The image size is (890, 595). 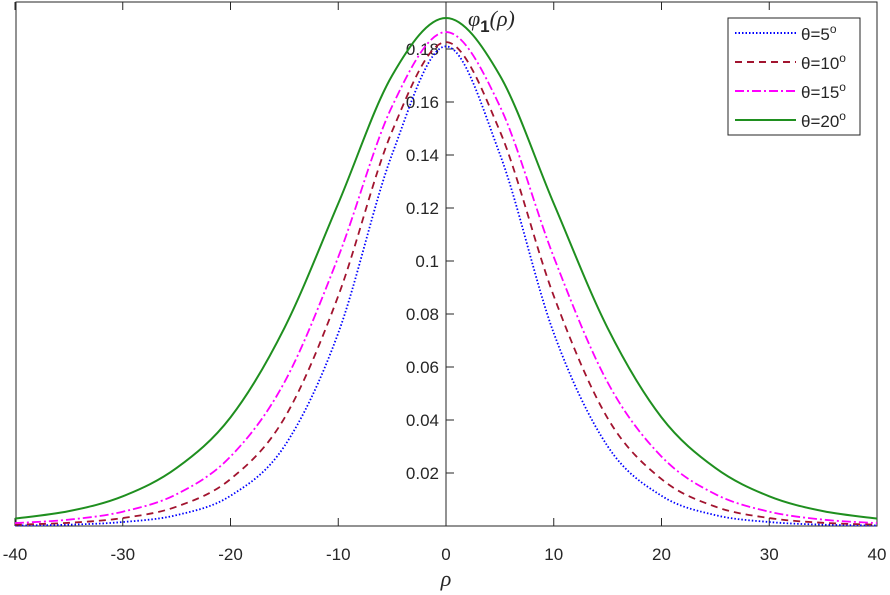 What do you see at coordinates (820, 92) in the screenshot?
I see `legend-label-main: θ=15` at bounding box center [820, 92].